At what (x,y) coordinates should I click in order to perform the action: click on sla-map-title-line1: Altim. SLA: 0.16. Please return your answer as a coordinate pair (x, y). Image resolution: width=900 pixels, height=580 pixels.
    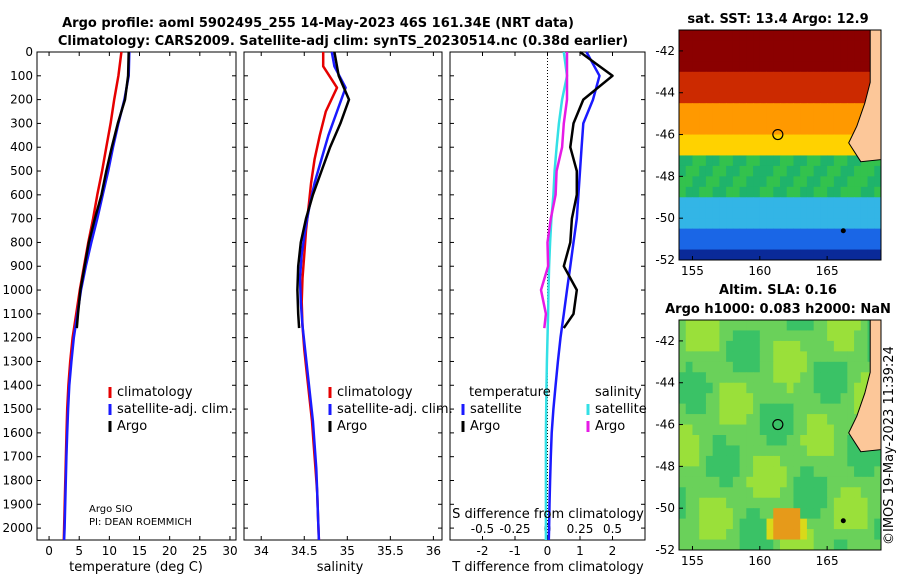
    Looking at the image, I should click on (778, 290).